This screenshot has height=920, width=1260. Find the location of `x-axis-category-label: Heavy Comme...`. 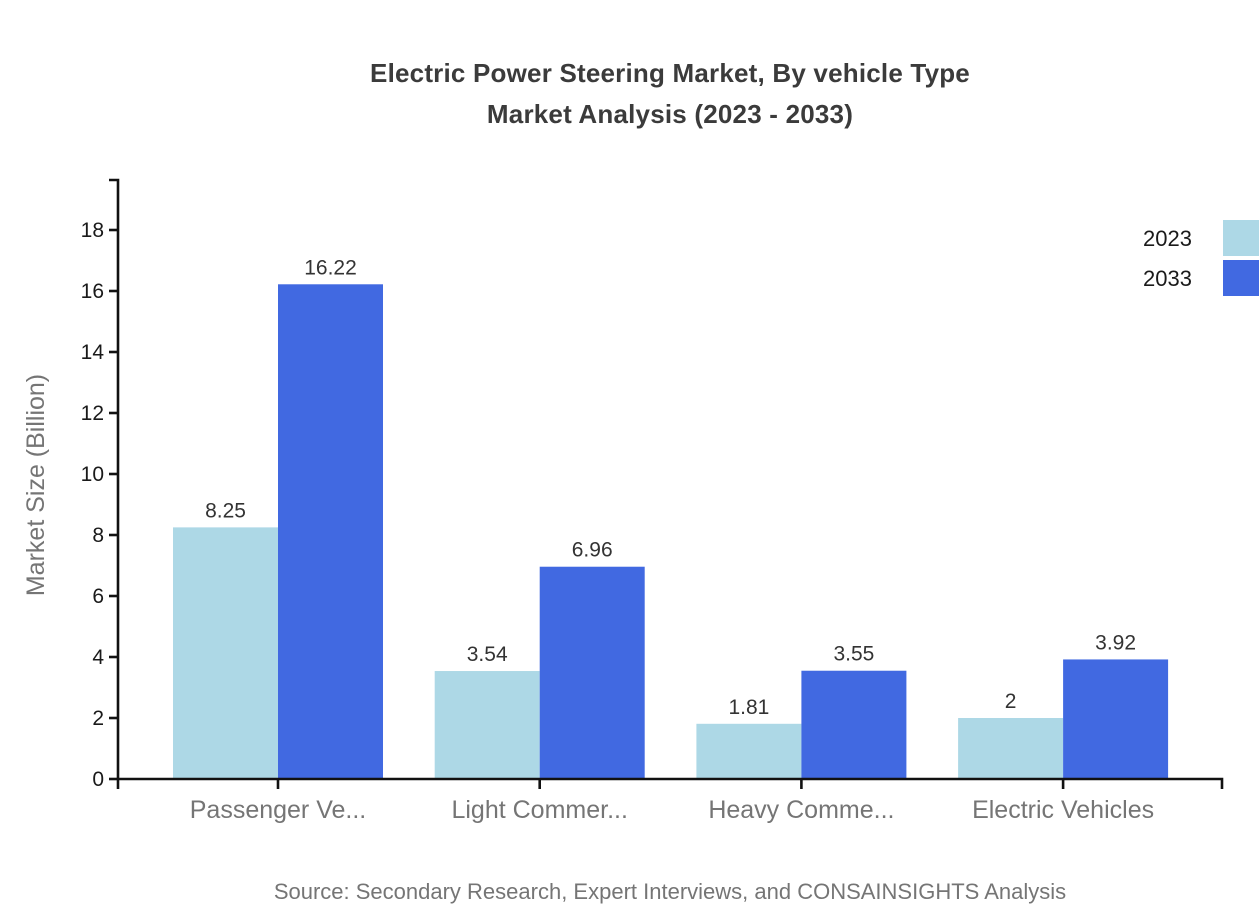

x-axis-category-label: Heavy Comme... is located at coordinates (801, 810).